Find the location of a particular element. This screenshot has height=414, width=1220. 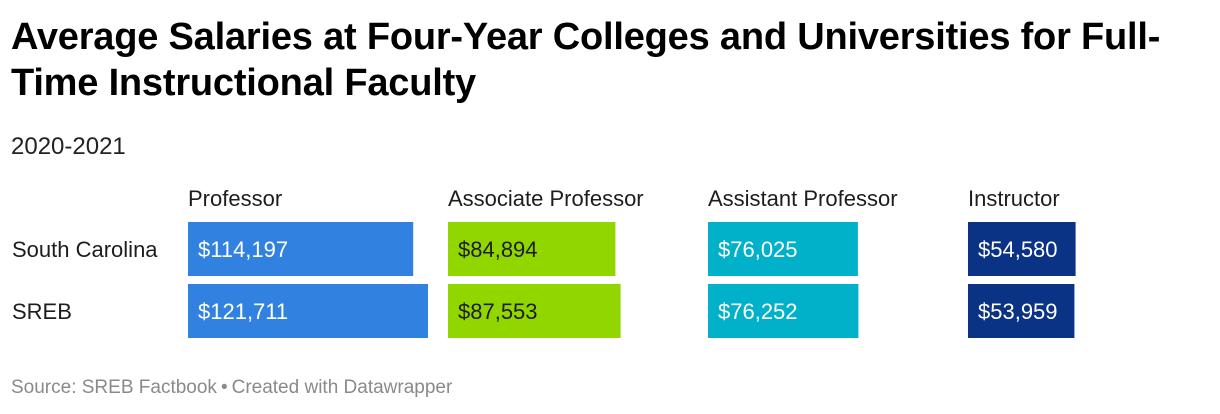

bar-sreb-professor is located at coordinates (308, 311).